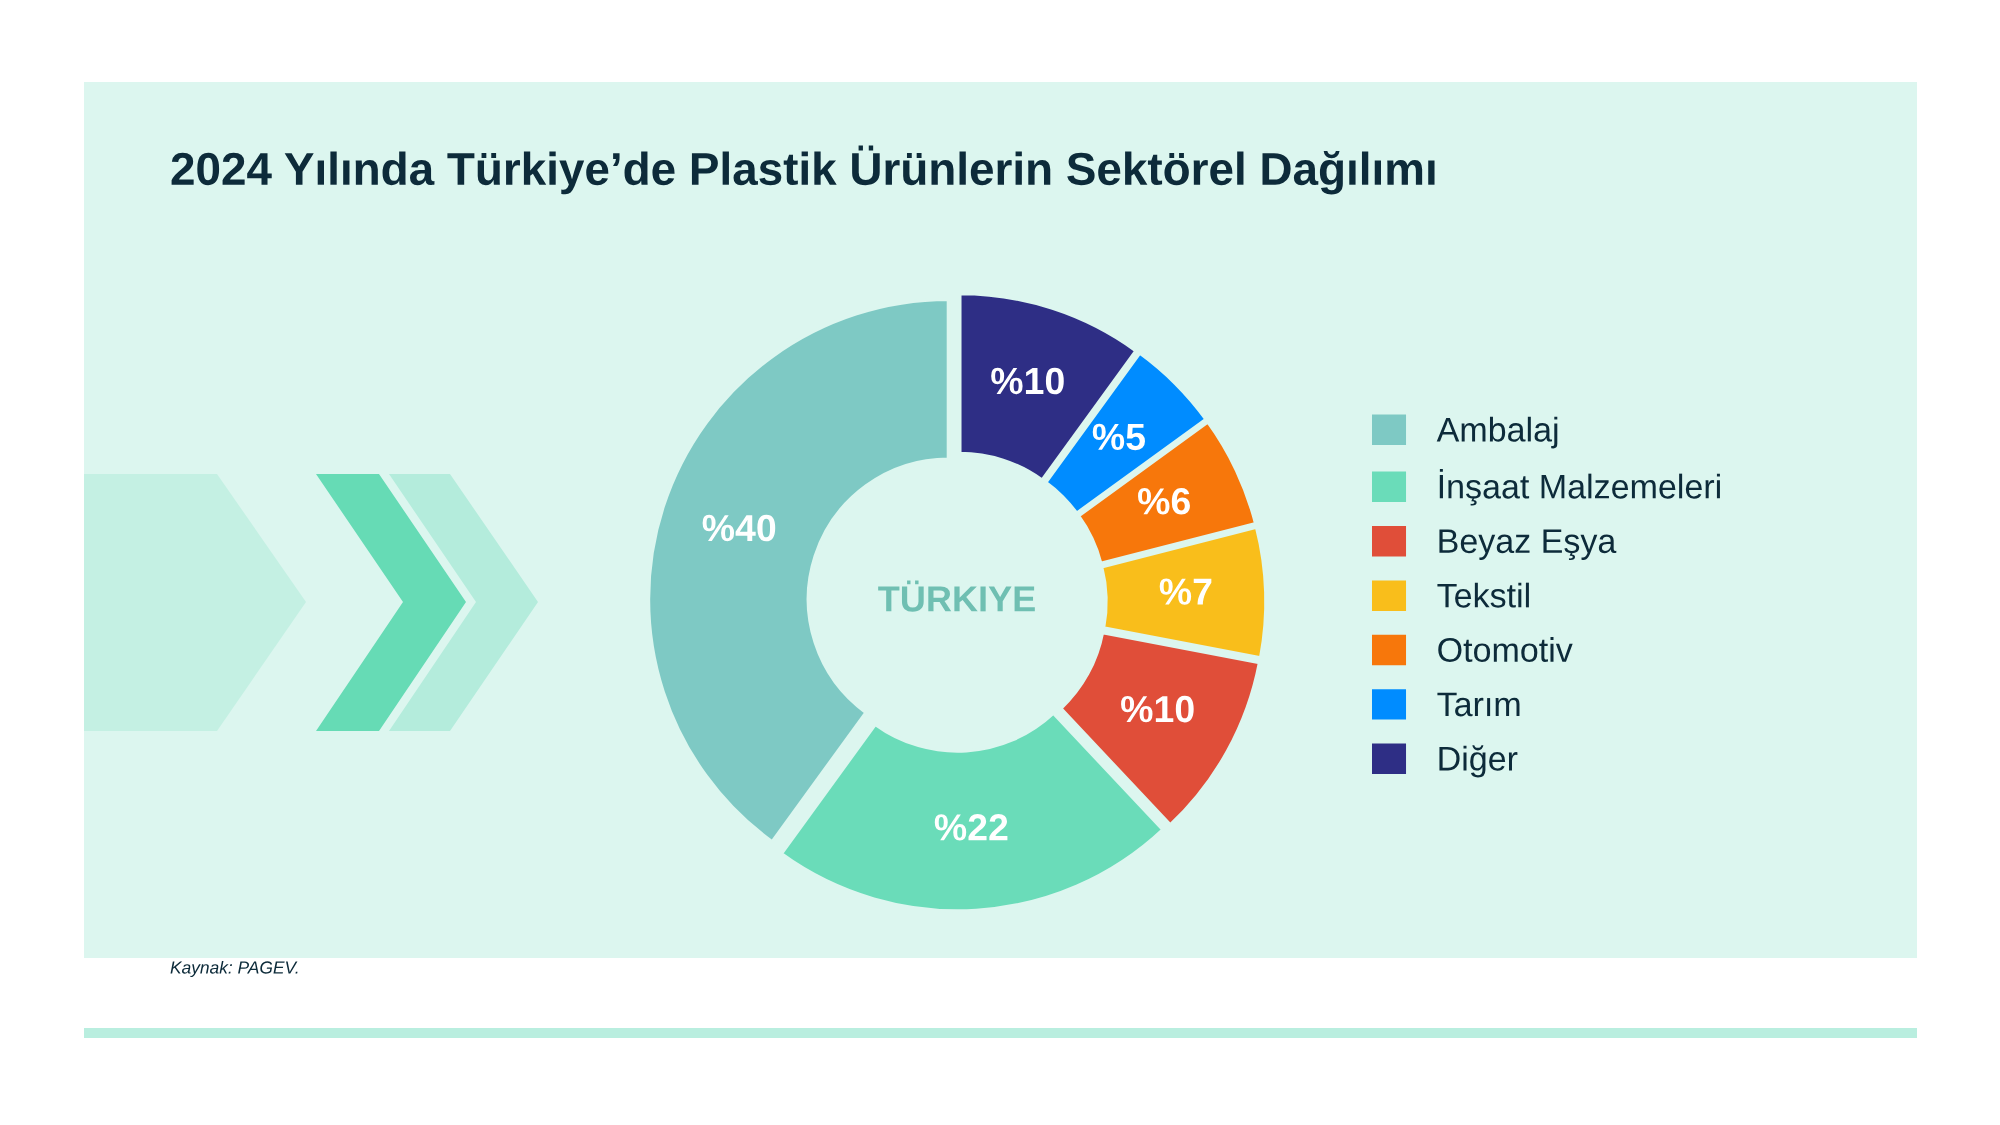 Image resolution: width=2000 pixels, height=1125 pixels. I want to click on legend-label: Ambalaj, so click(1497, 432).